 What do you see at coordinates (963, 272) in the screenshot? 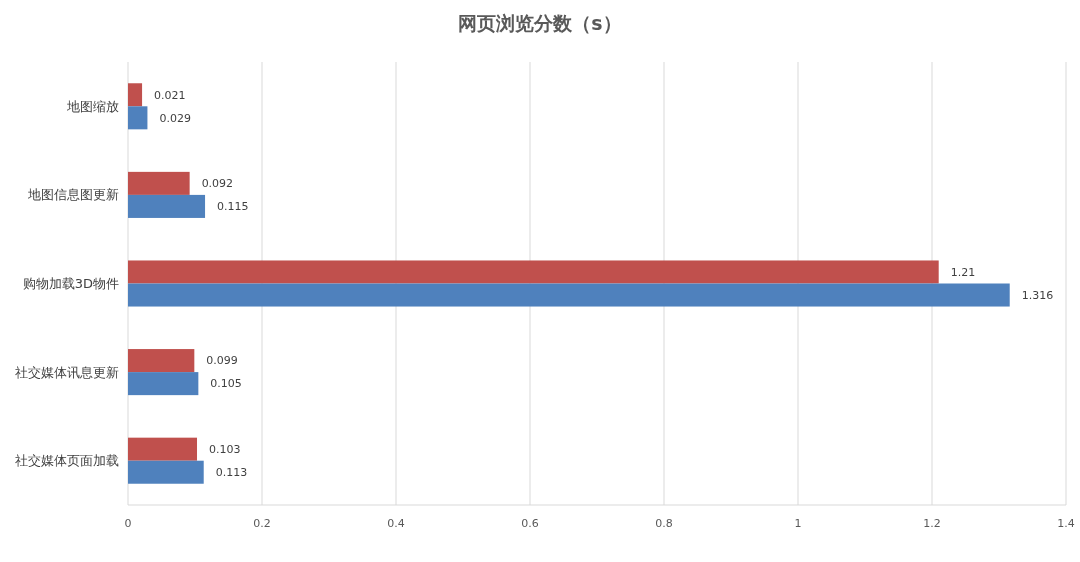
I see `data-label: 1.21` at bounding box center [963, 272].